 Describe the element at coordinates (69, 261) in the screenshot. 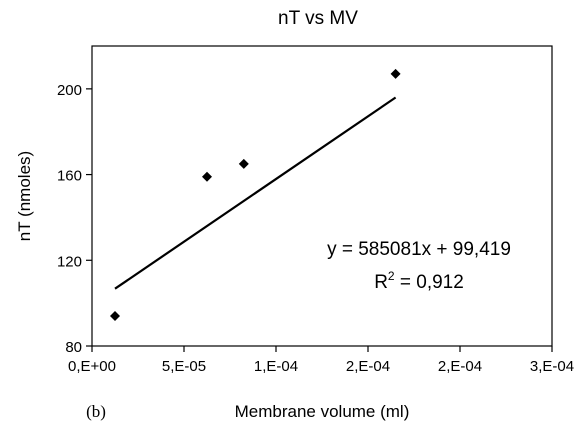

I see `y-tick-label: 120` at that location.